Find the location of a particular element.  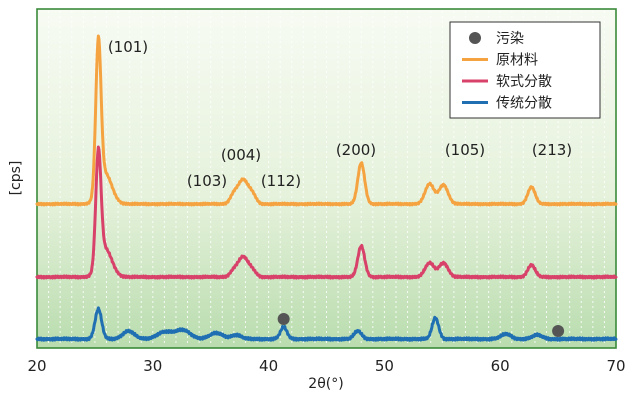

x-axis-title: 2θ(°) is located at coordinates (325, 384).